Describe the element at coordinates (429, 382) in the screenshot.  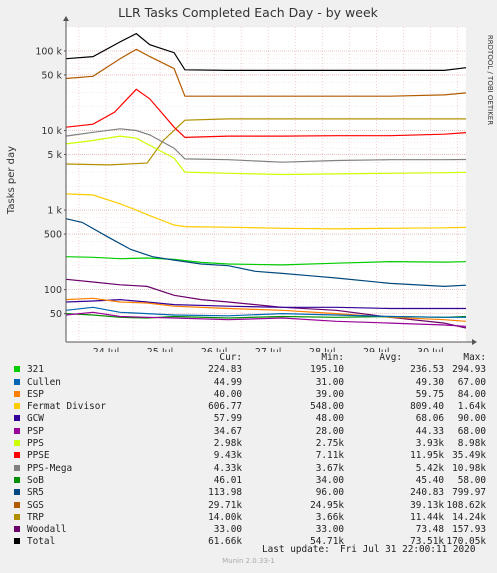
I see `legend-avg: 49.30` at that location.